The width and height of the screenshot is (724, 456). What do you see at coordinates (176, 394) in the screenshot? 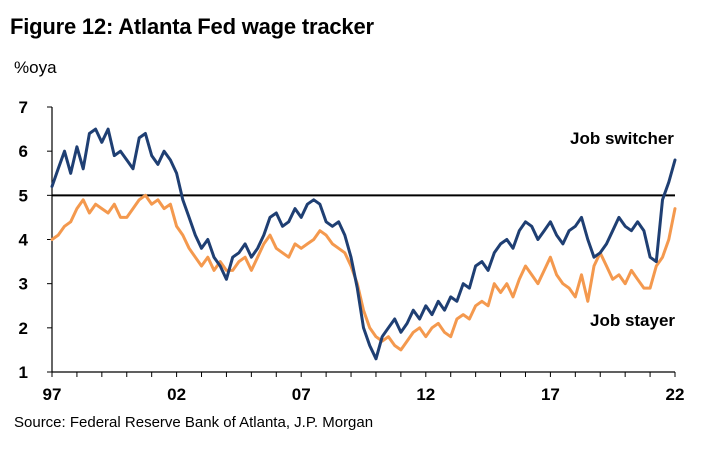
I see `x-tick-label: 02` at bounding box center [176, 394].